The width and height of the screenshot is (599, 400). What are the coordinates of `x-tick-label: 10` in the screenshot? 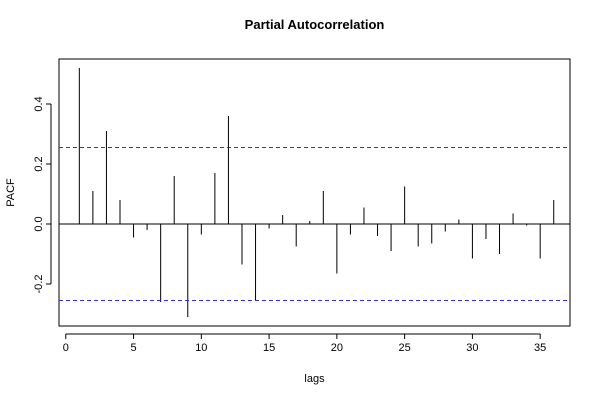 It's located at (201, 348).